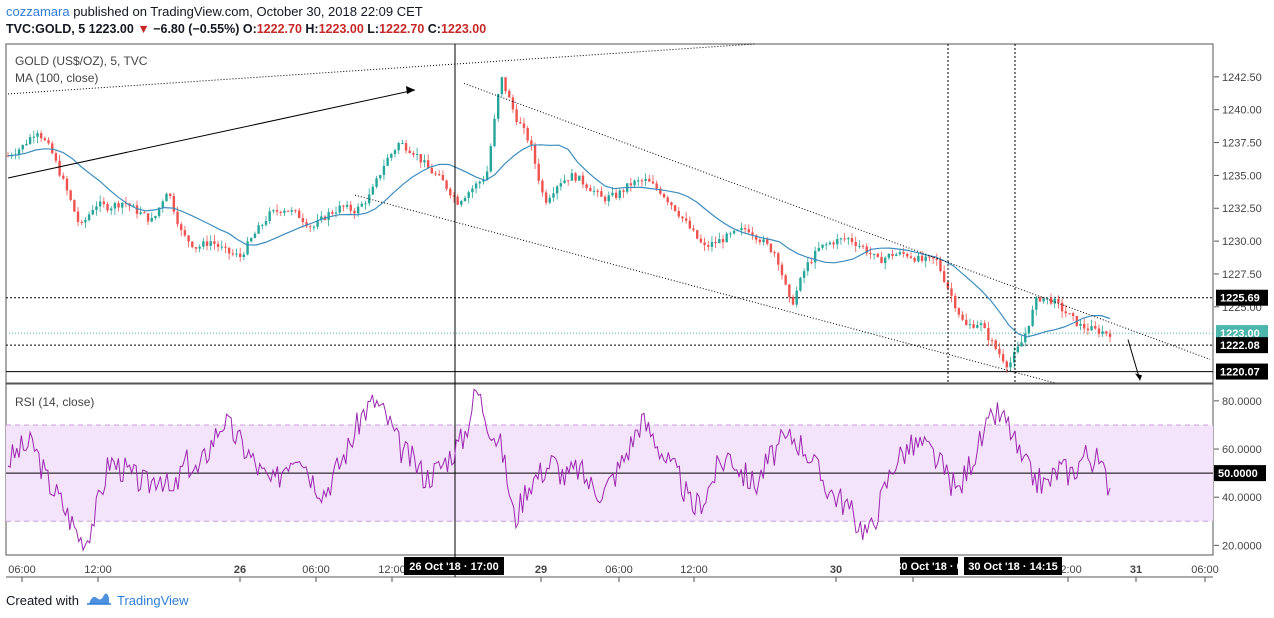  What do you see at coordinates (836, 570) in the screenshot?
I see `time-axis-label: 30` at bounding box center [836, 570].